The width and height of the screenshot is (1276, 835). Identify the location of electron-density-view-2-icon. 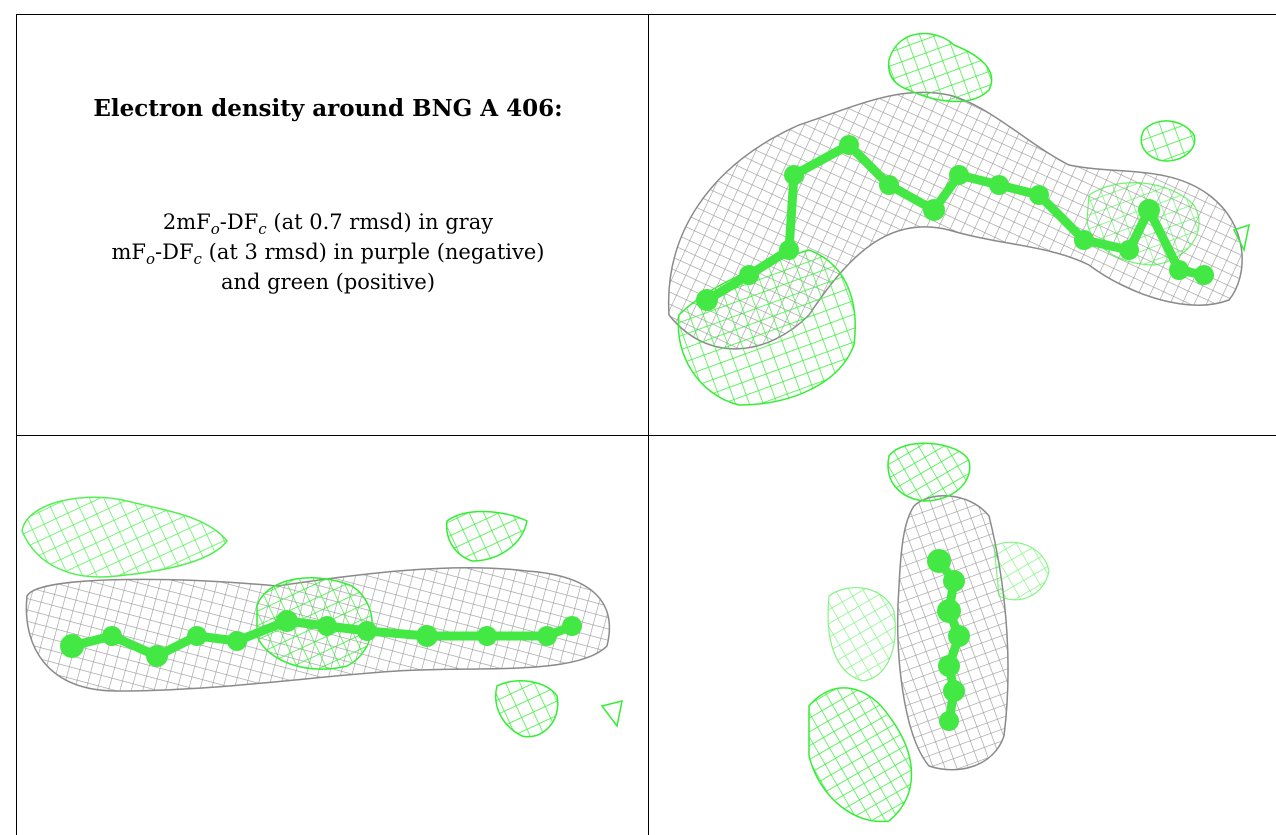
(322, 617).